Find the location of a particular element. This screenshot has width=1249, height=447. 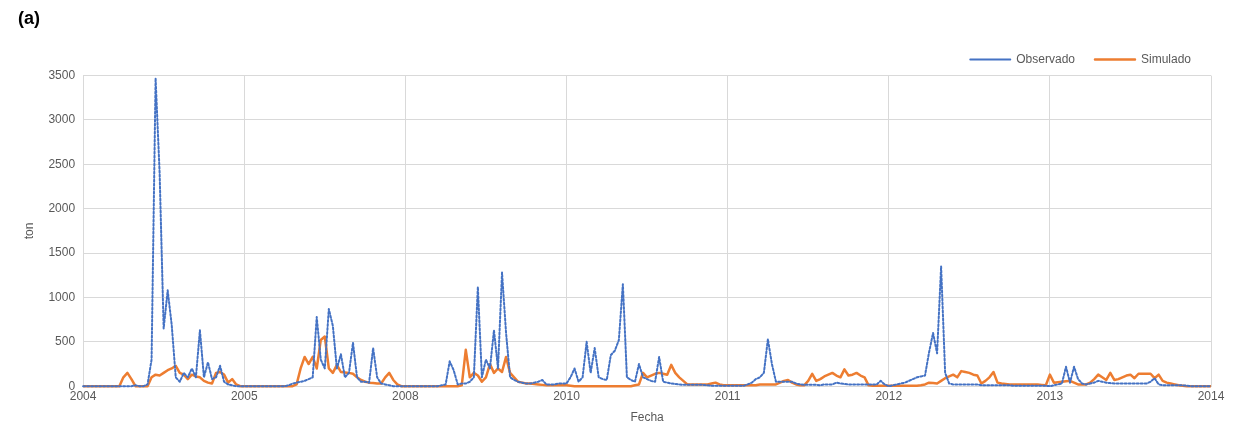

y-tick-label: 3500 is located at coordinates (62, 74).